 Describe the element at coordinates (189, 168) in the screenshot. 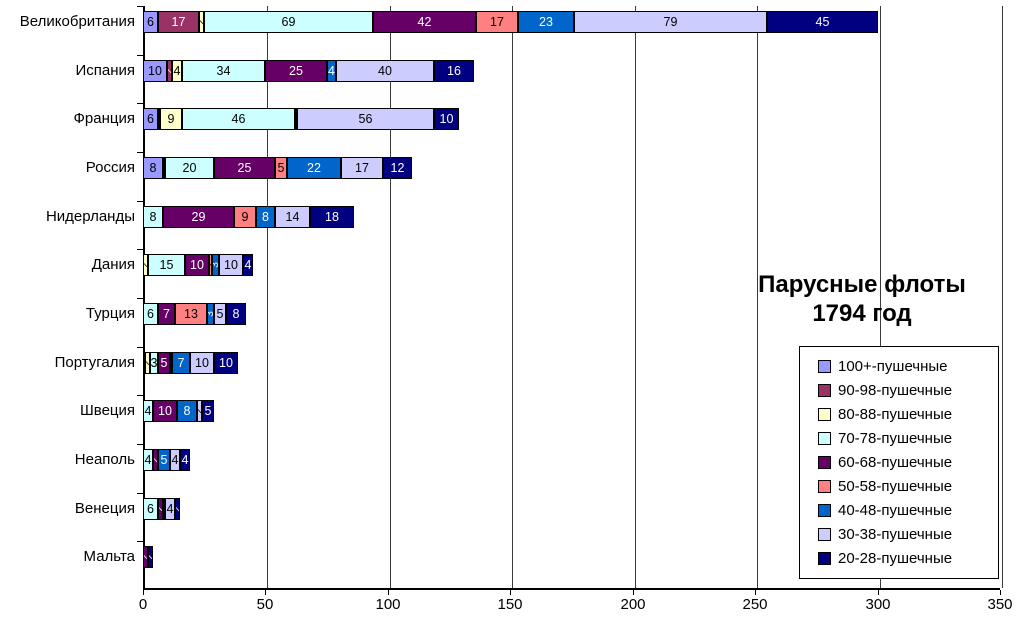

I see `bar-segment: 20` at that location.